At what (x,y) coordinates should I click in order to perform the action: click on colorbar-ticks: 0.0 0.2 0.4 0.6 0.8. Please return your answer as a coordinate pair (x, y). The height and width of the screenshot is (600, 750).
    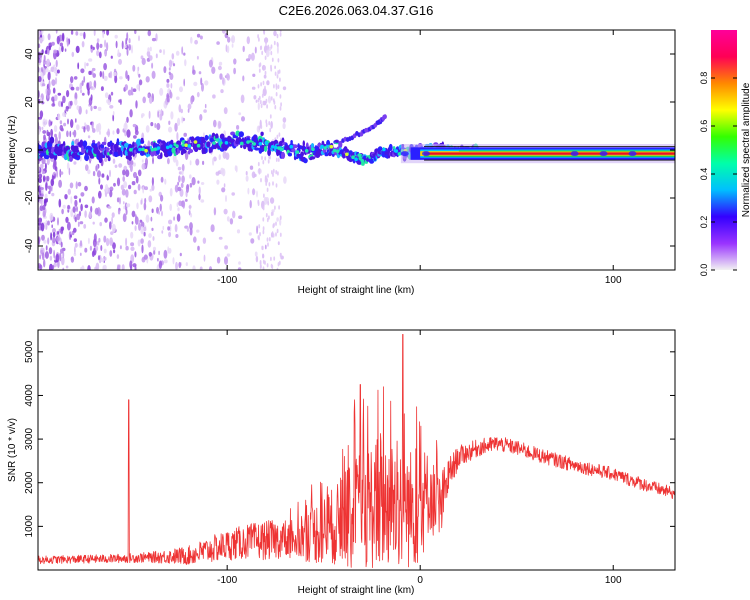
    Looking at the image, I should click on (718, 174).